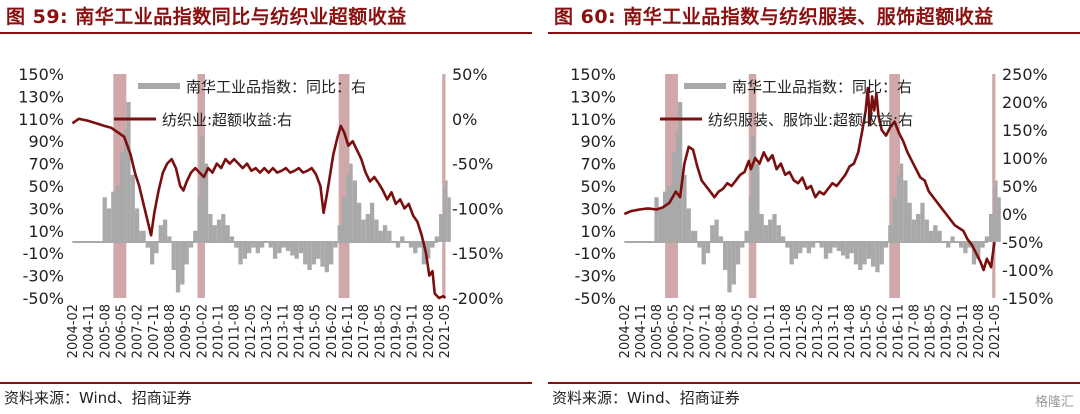 This screenshot has width=1080, height=414. What do you see at coordinates (46, 186) in the screenshot?
I see `left-tick-label: 50%` at bounding box center [46, 186].